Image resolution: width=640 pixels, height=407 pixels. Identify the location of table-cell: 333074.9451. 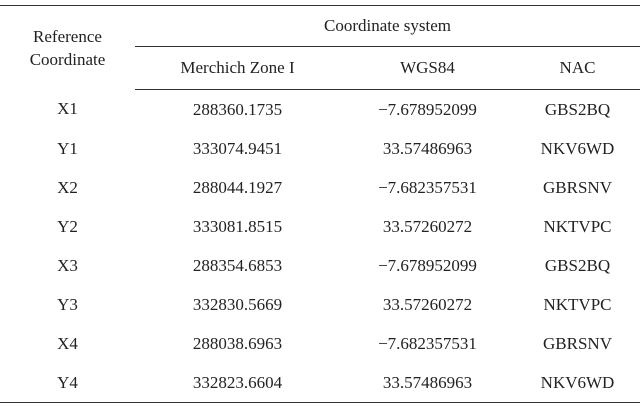
(237, 148).